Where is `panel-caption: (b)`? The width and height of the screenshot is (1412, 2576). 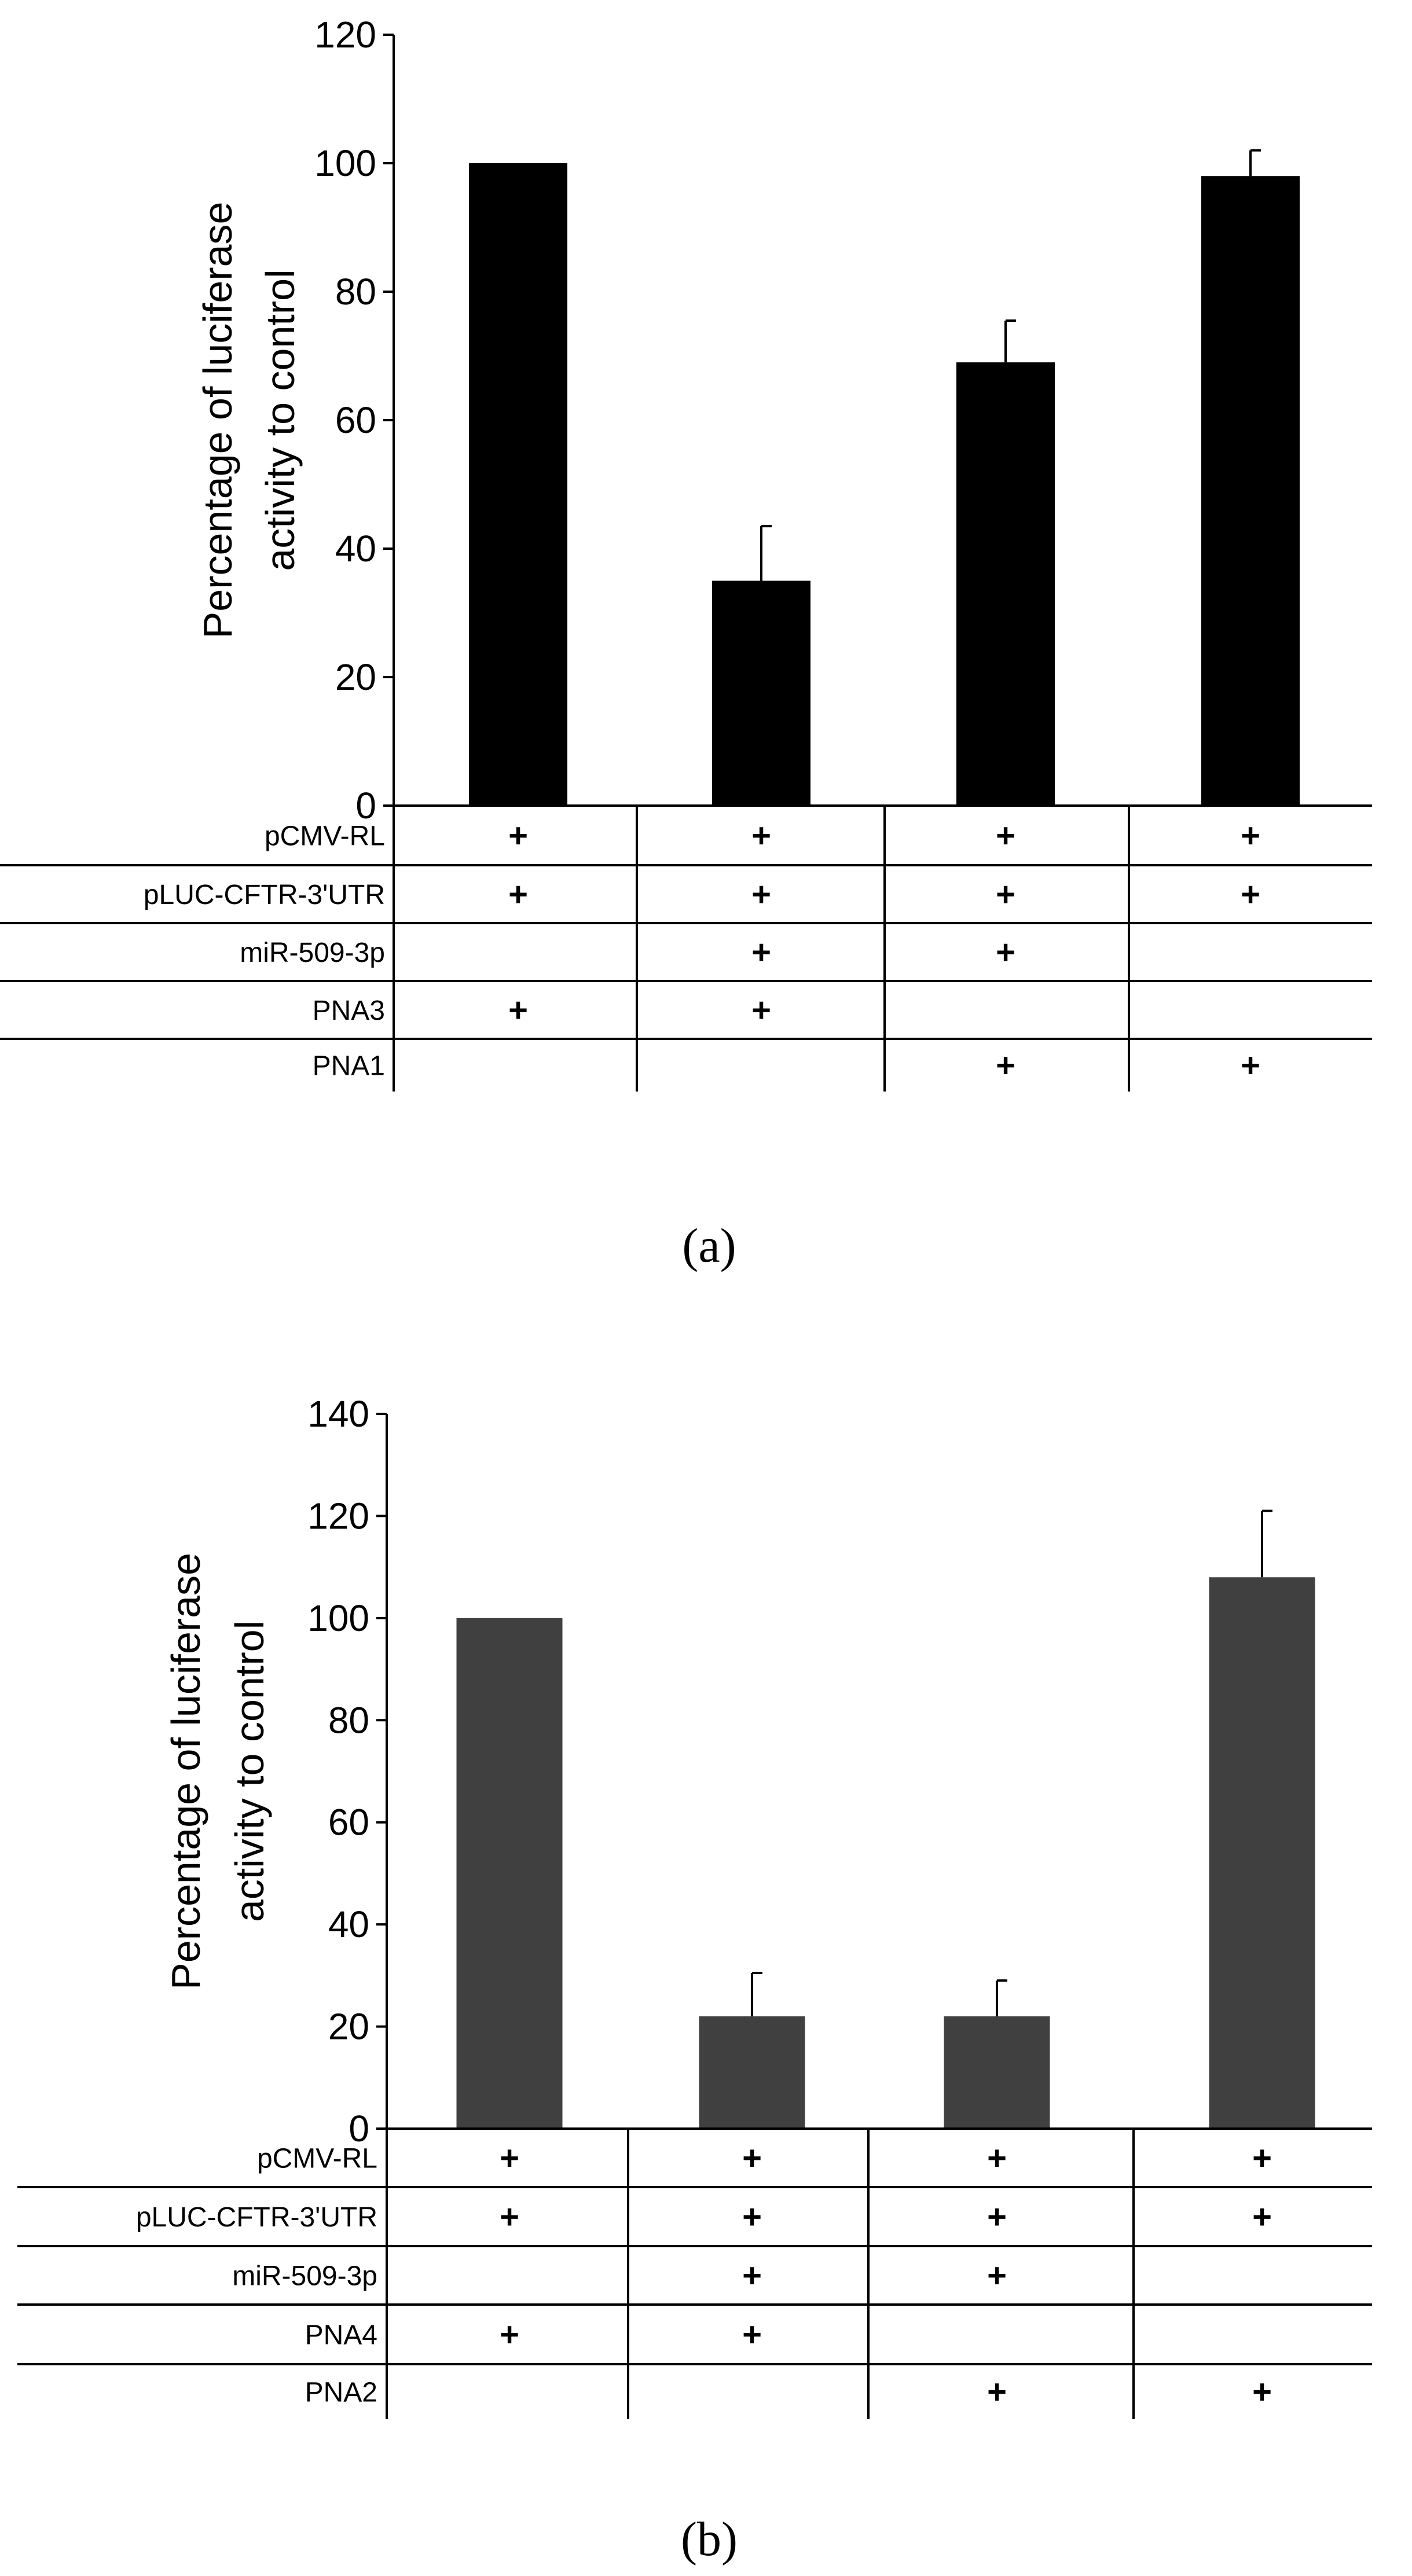 panel-caption: (b) is located at coordinates (709, 2539).